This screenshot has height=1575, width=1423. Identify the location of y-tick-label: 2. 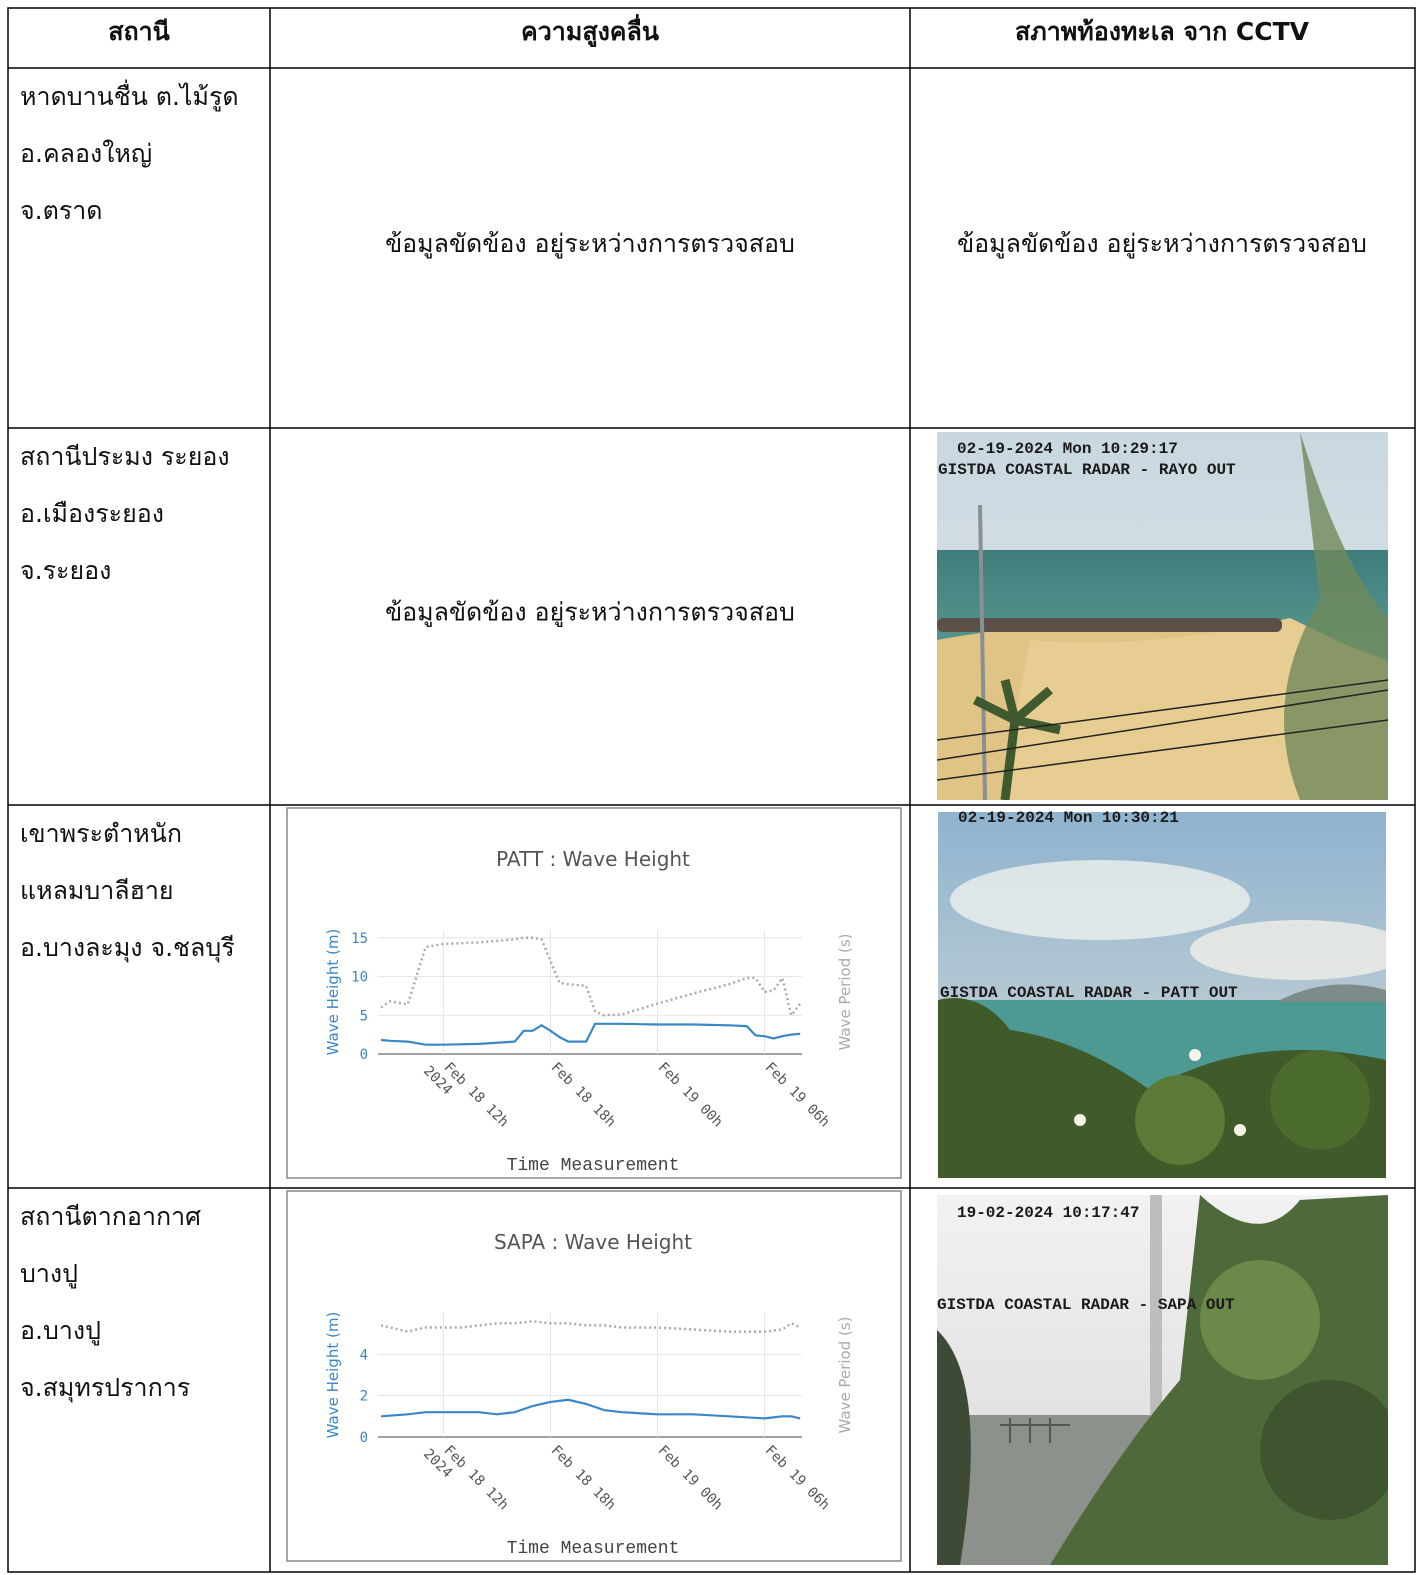
(364, 1397).